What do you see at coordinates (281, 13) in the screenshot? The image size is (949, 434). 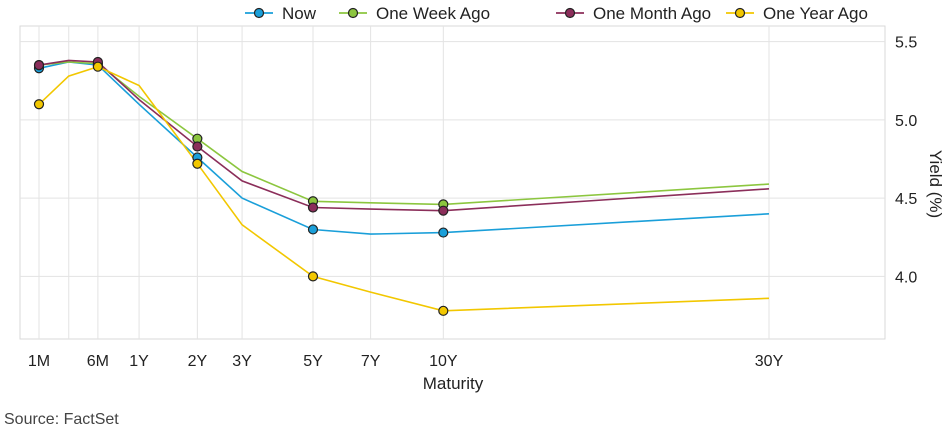 I see `legend-item: Now` at bounding box center [281, 13].